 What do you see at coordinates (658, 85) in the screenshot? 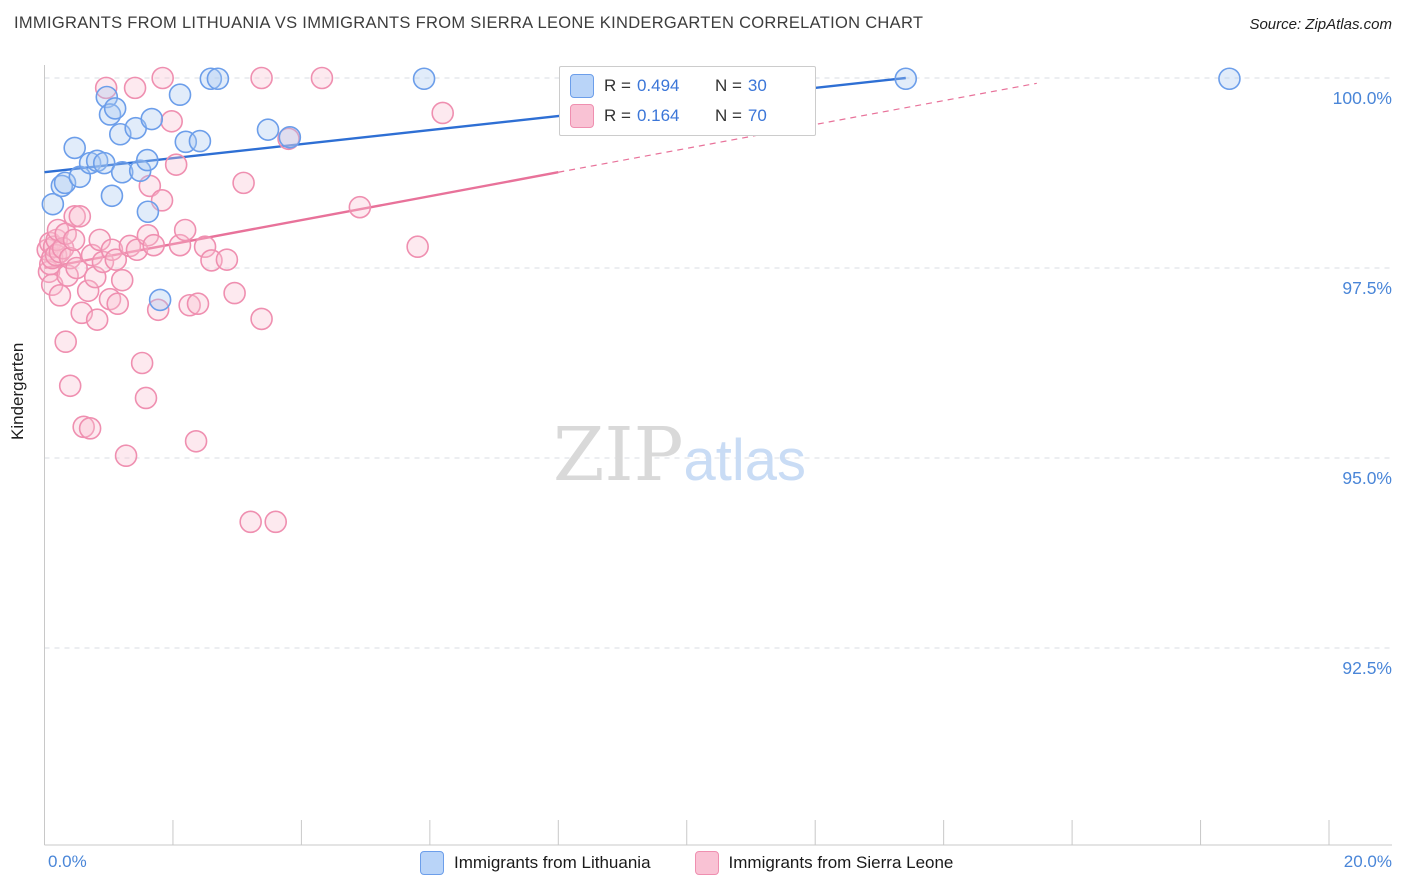
I see `r-value: 0.494` at bounding box center [658, 85].